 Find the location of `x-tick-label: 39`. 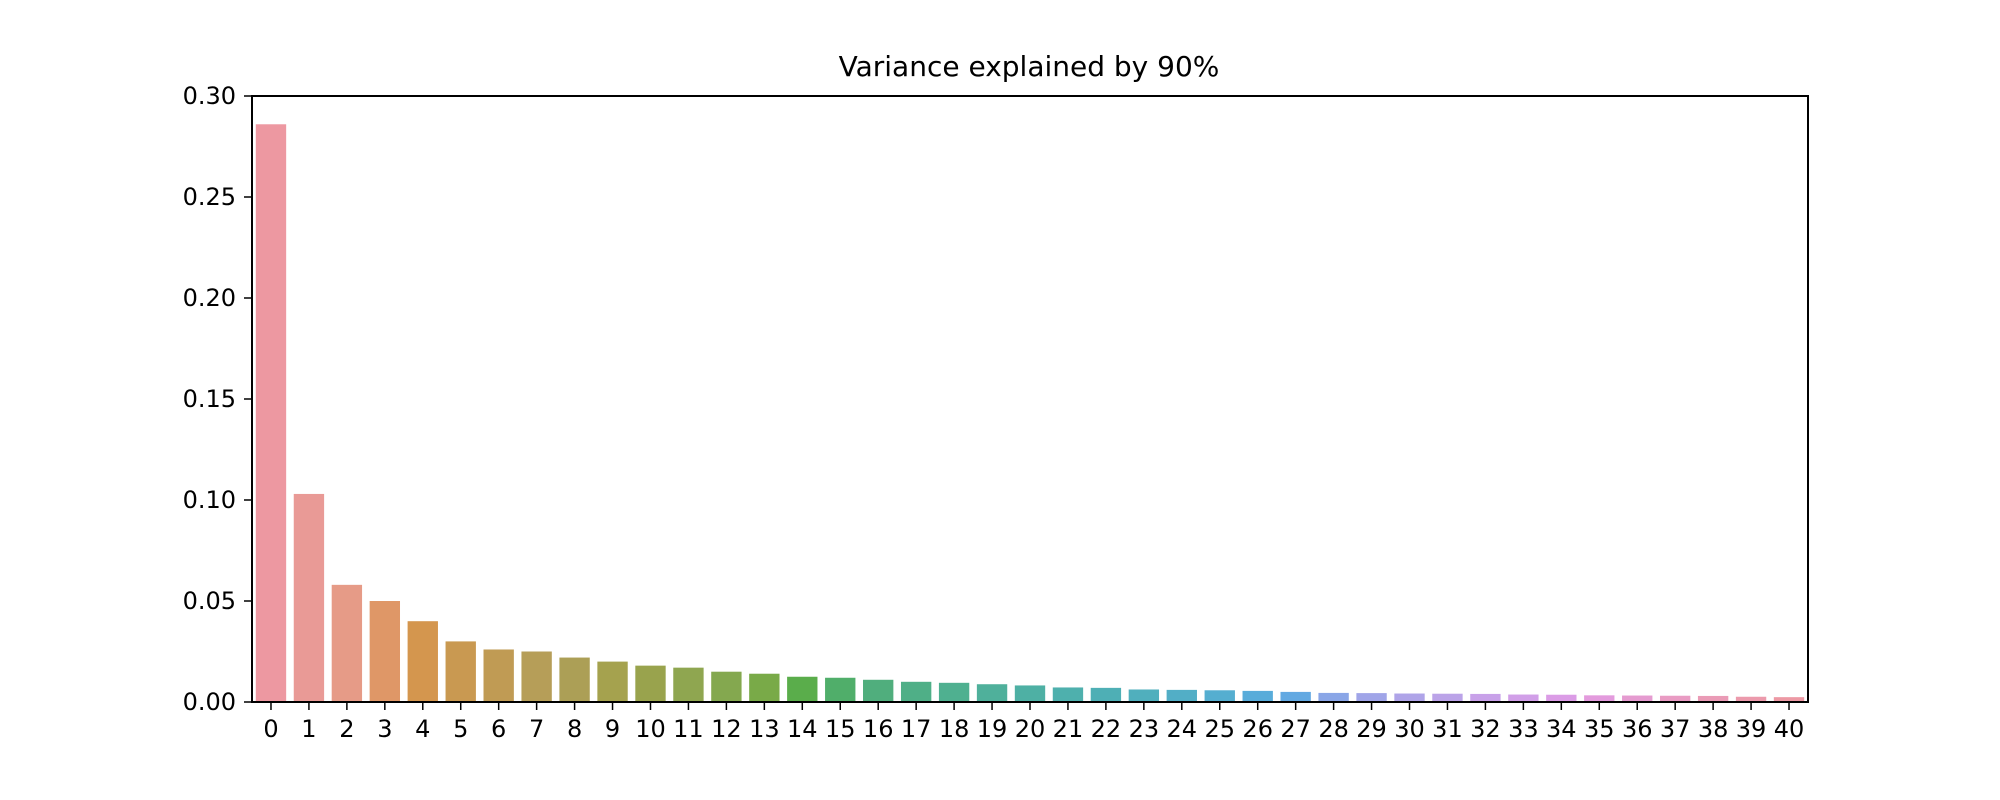

x-tick-label: 39 is located at coordinates (1751, 729).